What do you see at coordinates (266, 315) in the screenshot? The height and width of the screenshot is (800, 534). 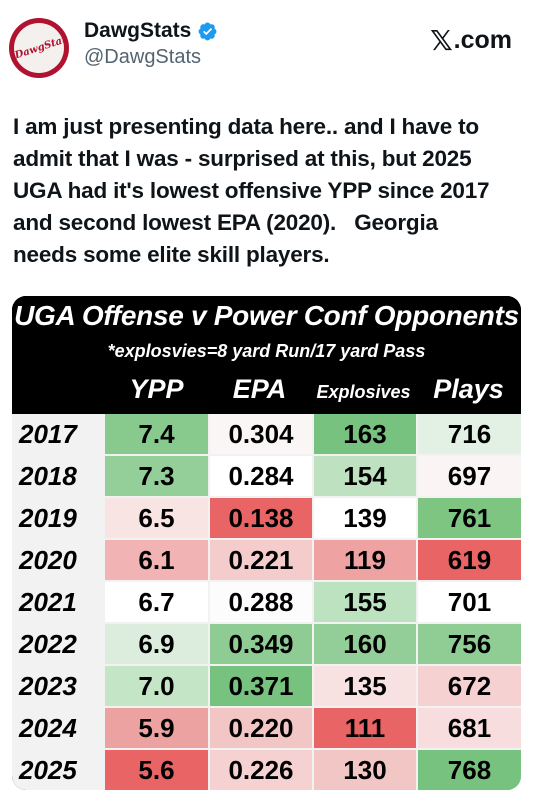 I see `chart-title: UGA Offense v Power Conf Opponents` at bounding box center [266, 315].